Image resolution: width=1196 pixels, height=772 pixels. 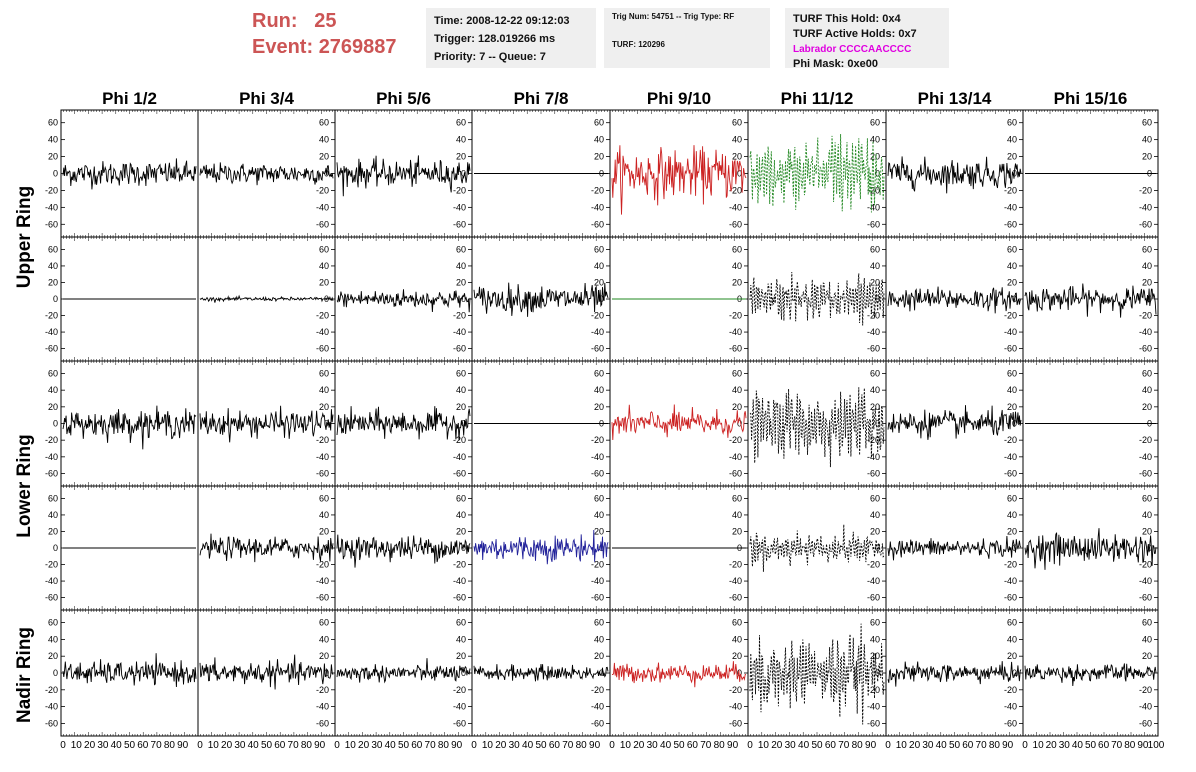 What do you see at coordinates (129, 670) in the screenshot?
I see `waveform-r5-c1` at bounding box center [129, 670].